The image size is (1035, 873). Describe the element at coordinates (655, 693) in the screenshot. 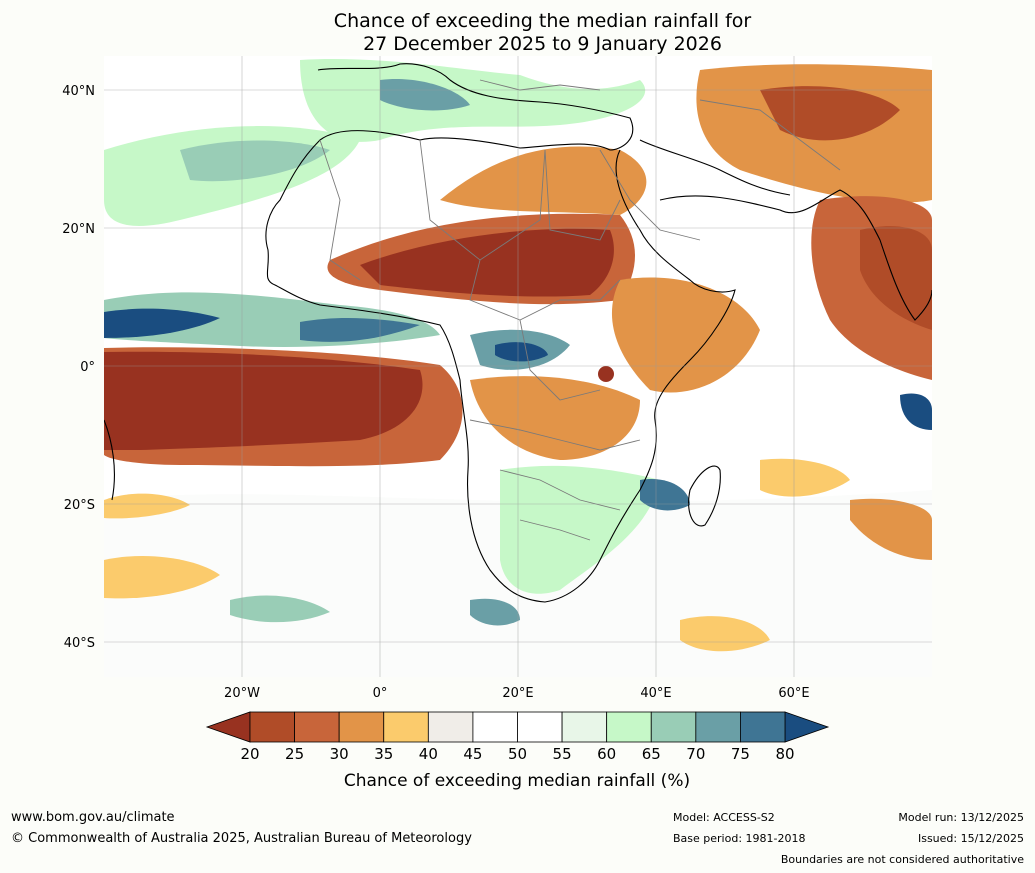

I see `lon-label-40e: 40°E` at that location.